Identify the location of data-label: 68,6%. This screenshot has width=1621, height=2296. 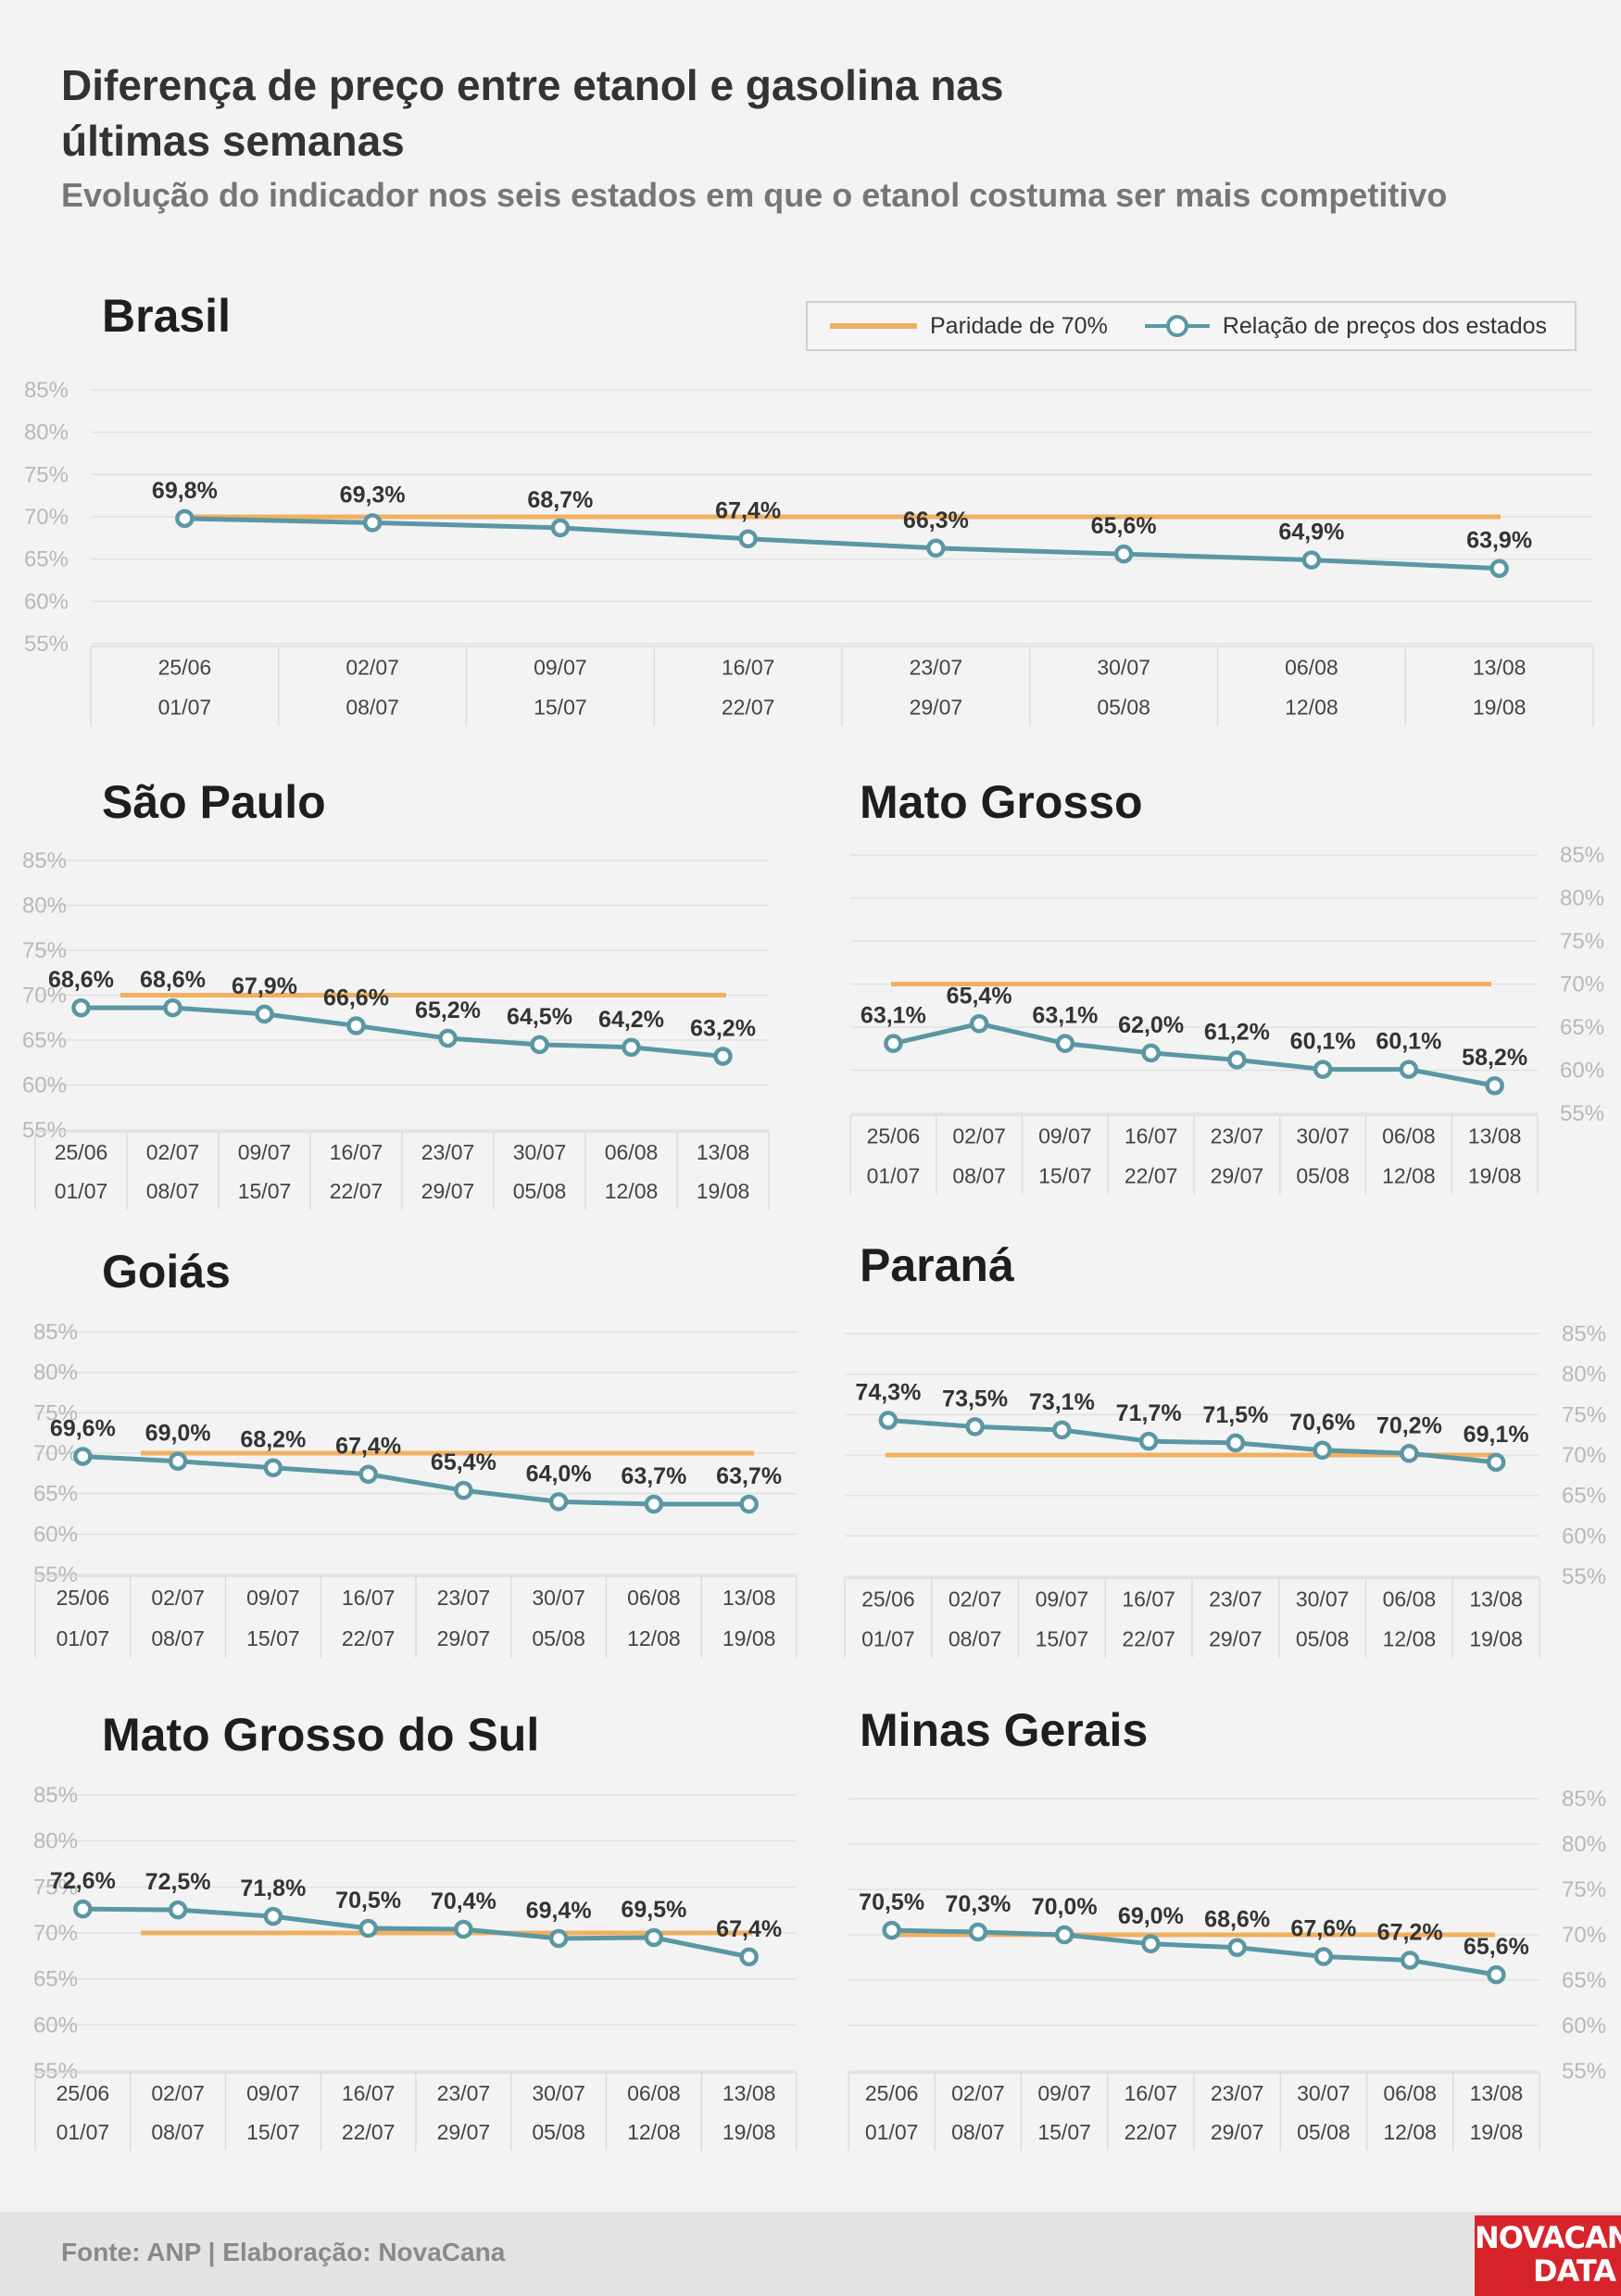
(81, 980).